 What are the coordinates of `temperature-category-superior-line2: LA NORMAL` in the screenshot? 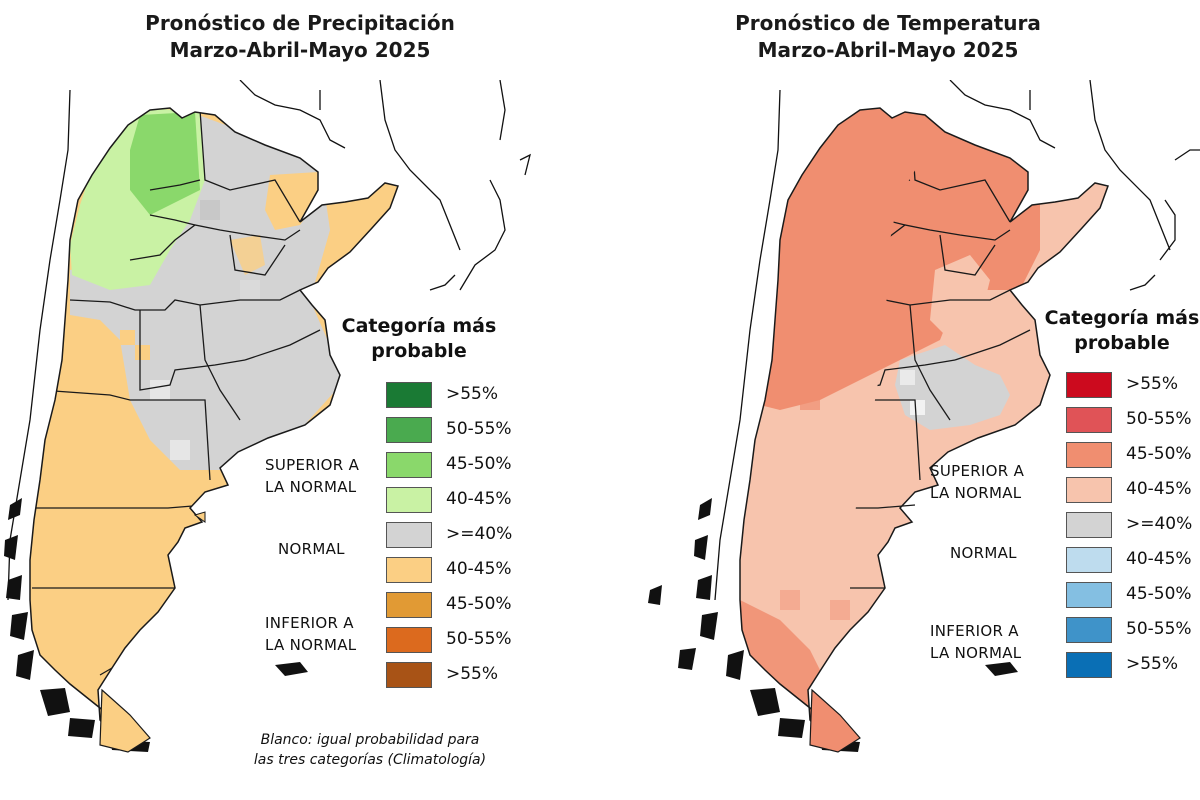 It's located at (976, 493).